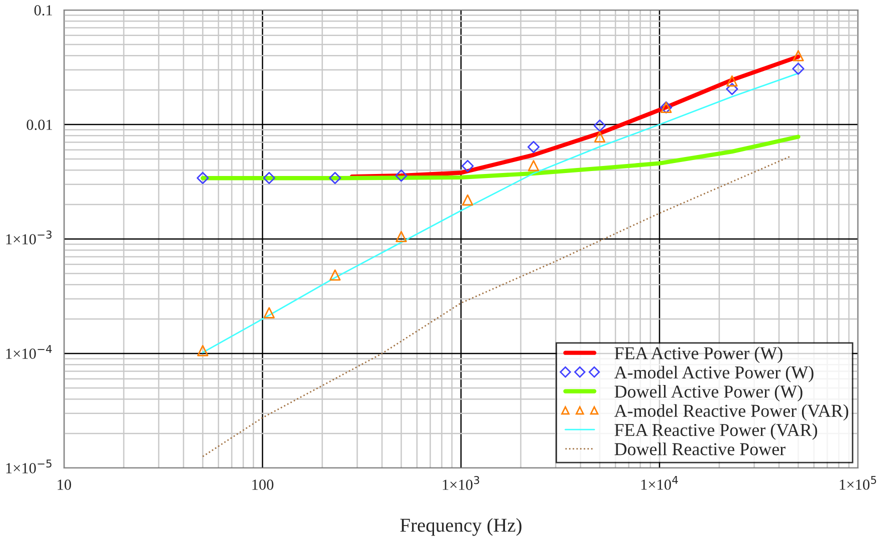  What do you see at coordinates (716, 431) in the screenshot?
I see `legend-label: FEA Reactive Power (VAR)` at bounding box center [716, 431].